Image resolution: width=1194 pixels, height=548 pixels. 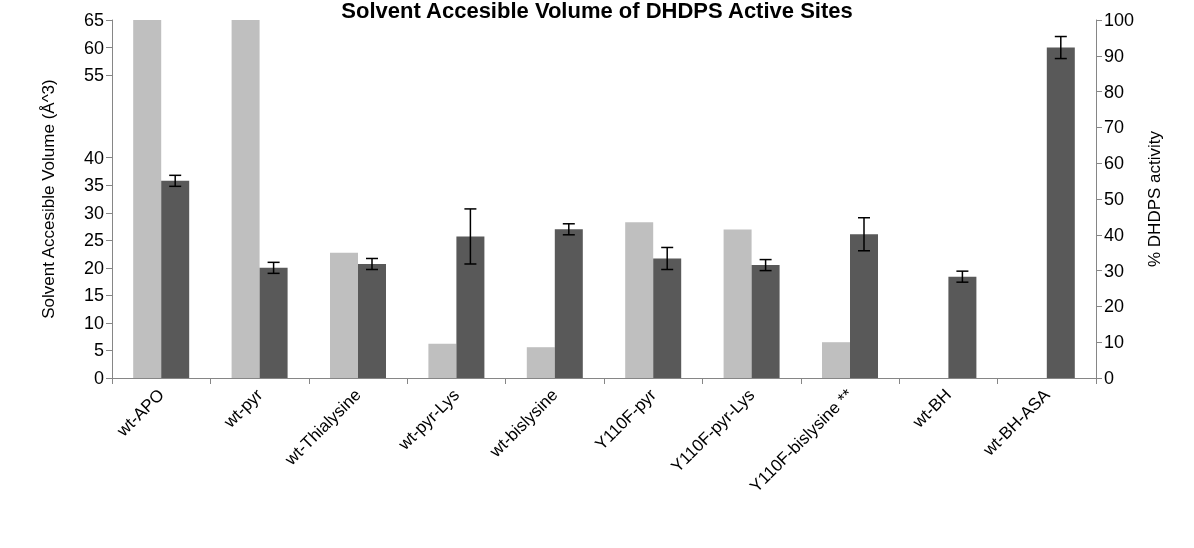 What do you see at coordinates (93, 75) in the screenshot?
I see `y-tick-label: 55` at bounding box center [93, 75].